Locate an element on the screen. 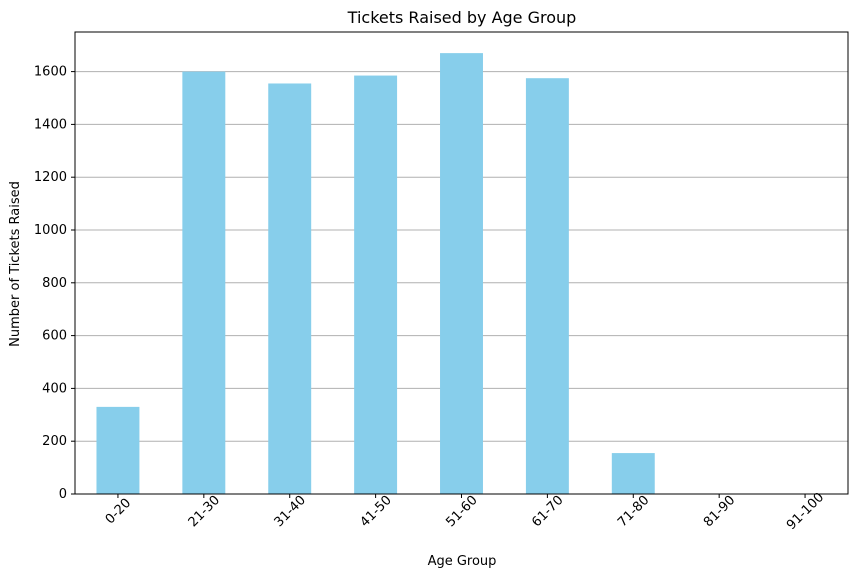  y-tick-label: 600 is located at coordinates (54, 336).